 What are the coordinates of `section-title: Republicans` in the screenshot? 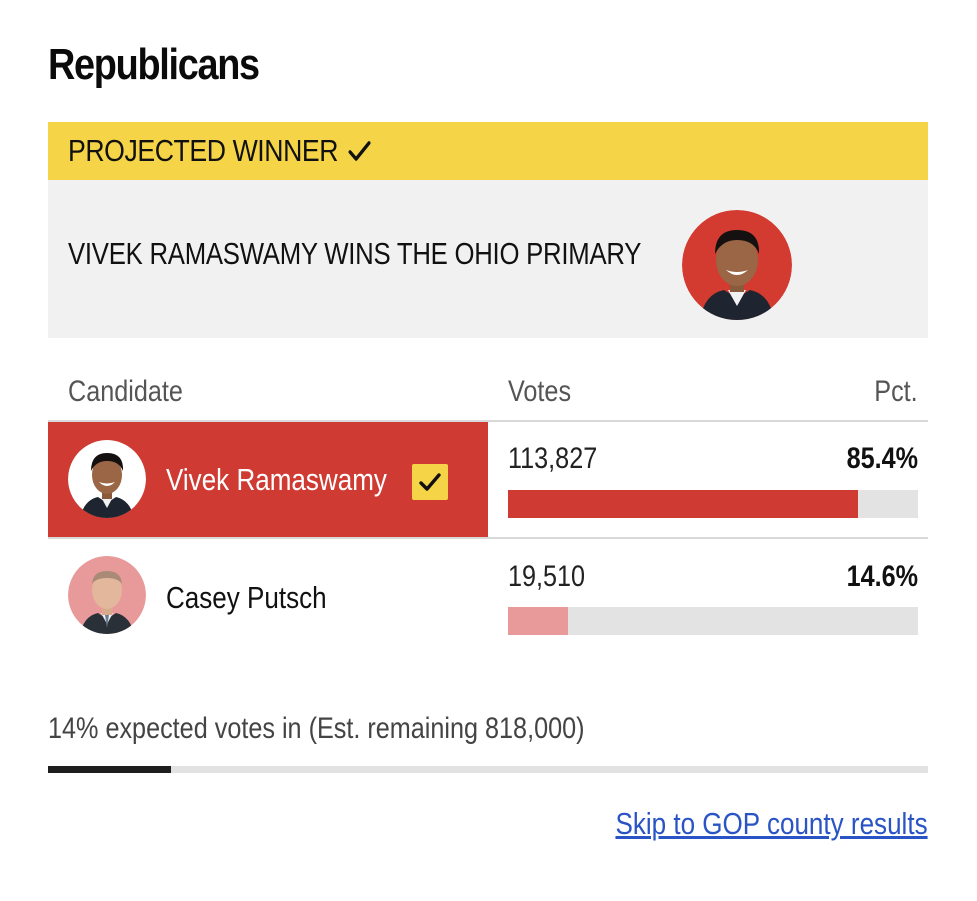 It's located at (154, 64).